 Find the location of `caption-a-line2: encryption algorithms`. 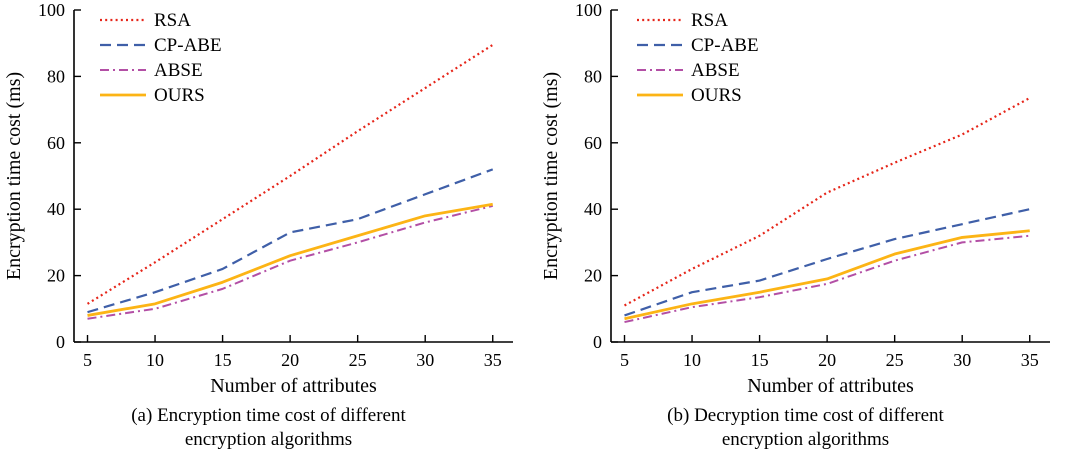

caption-a-line2: encryption algorithms is located at coordinates (268, 439).